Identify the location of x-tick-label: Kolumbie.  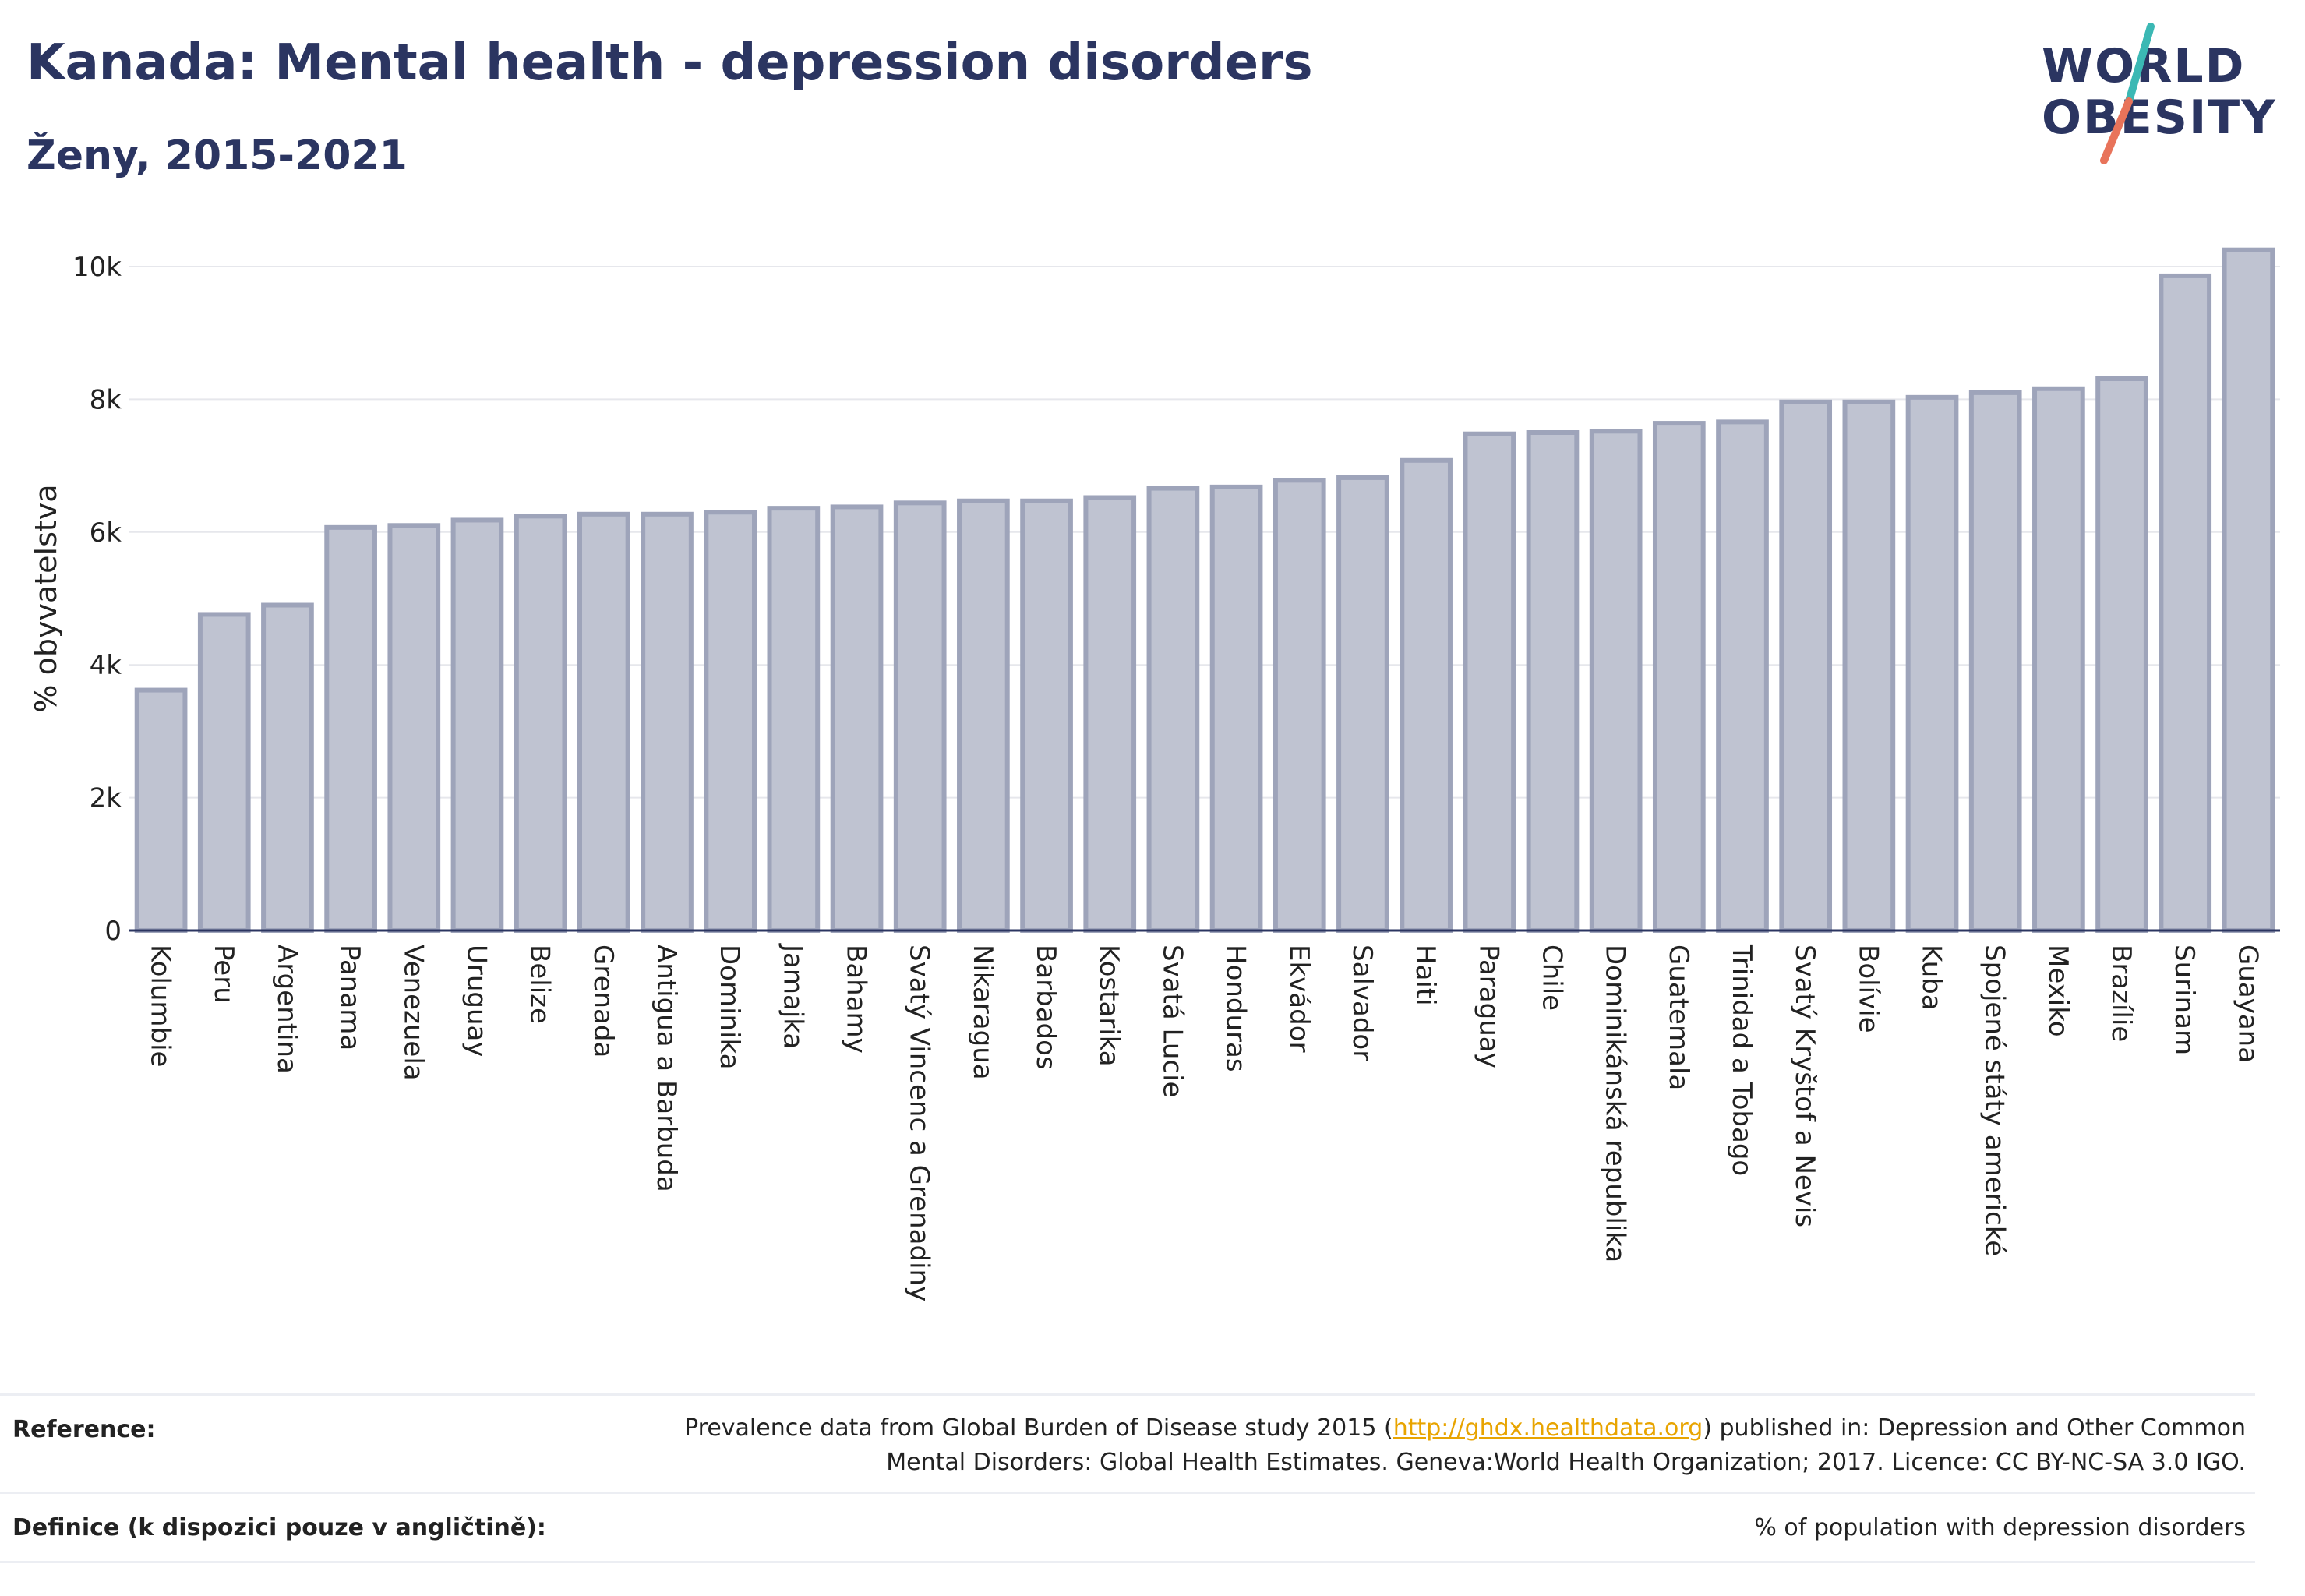
(160, 1006).